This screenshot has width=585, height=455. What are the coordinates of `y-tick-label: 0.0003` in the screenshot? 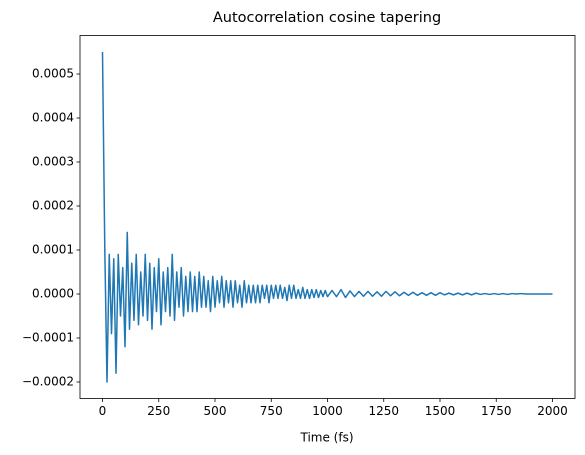 It's located at (53, 162).